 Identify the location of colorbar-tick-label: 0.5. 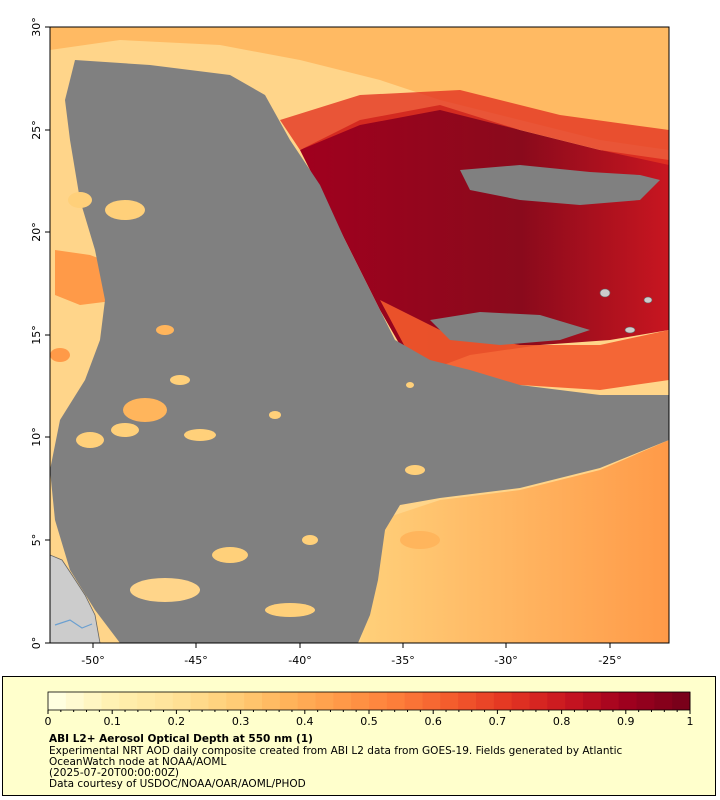
(369, 721).